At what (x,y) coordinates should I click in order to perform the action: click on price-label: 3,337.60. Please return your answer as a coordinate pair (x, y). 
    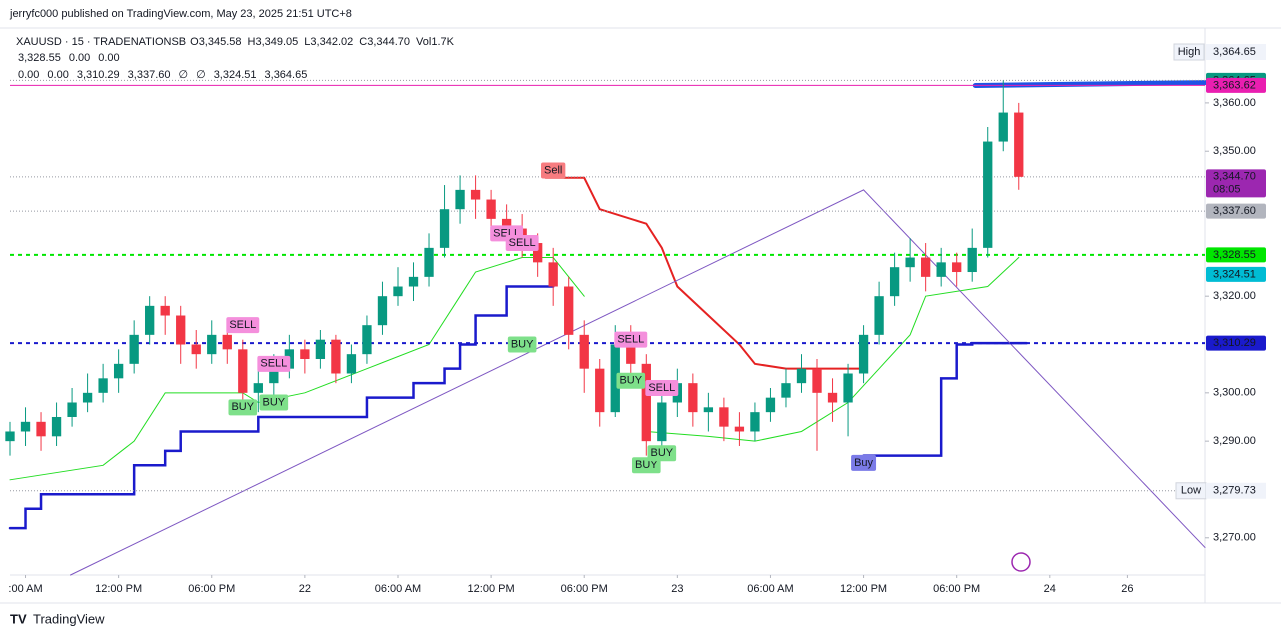
    Looking at the image, I should click on (1234, 211).